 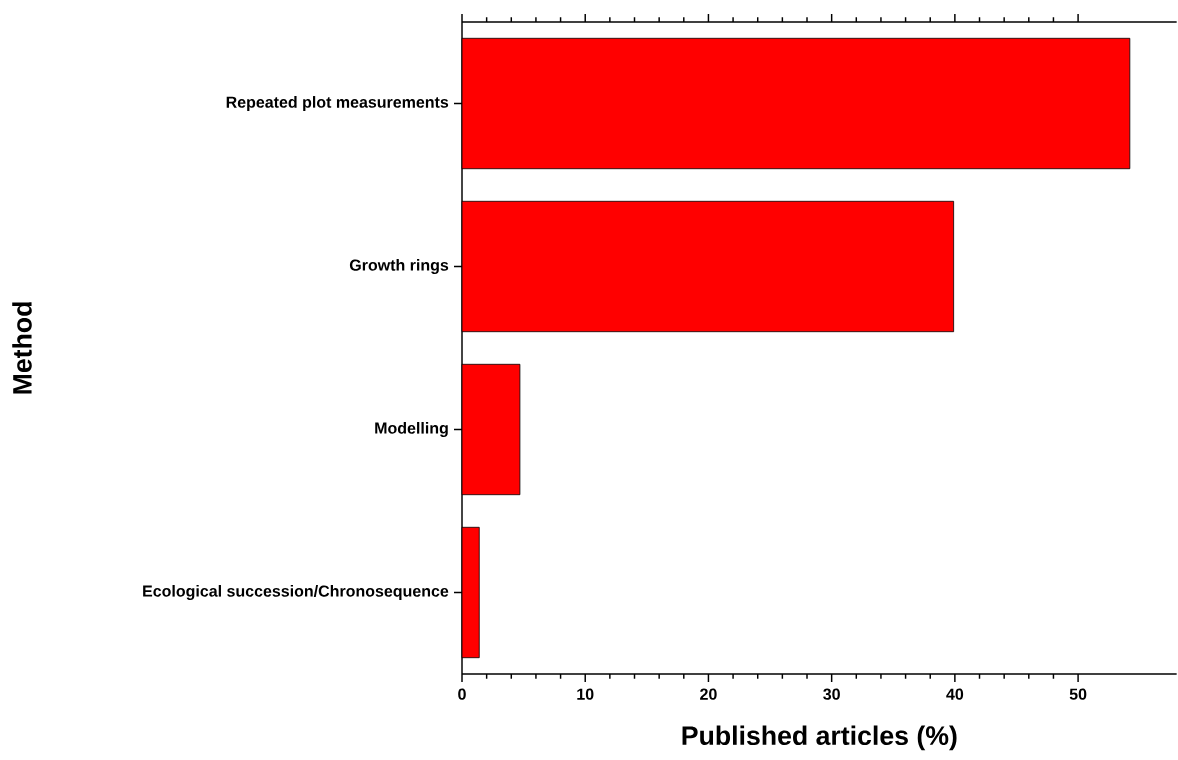 What do you see at coordinates (819, 738) in the screenshot?
I see `x-axis-title: Published articles (%)` at bounding box center [819, 738].